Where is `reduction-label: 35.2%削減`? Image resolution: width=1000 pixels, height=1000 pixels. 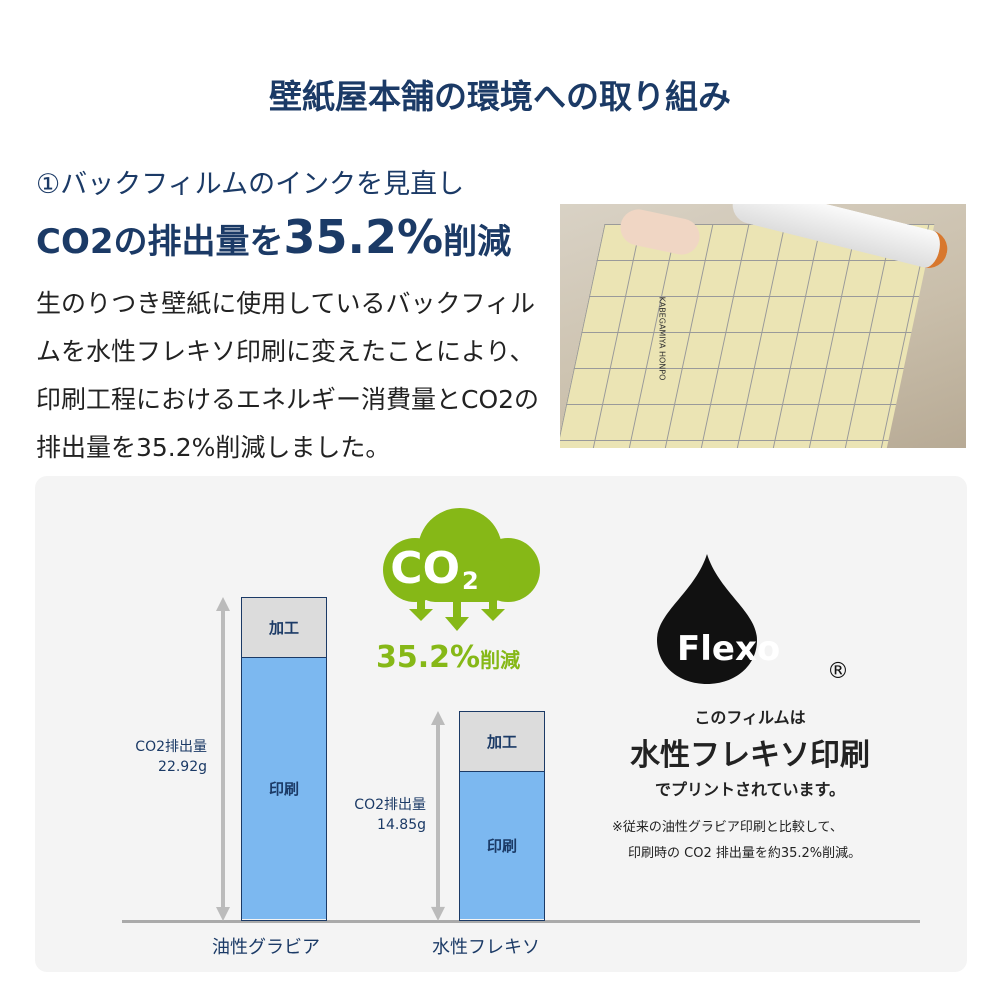
reduction-label: 35.2%削減 is located at coordinates (448, 657).